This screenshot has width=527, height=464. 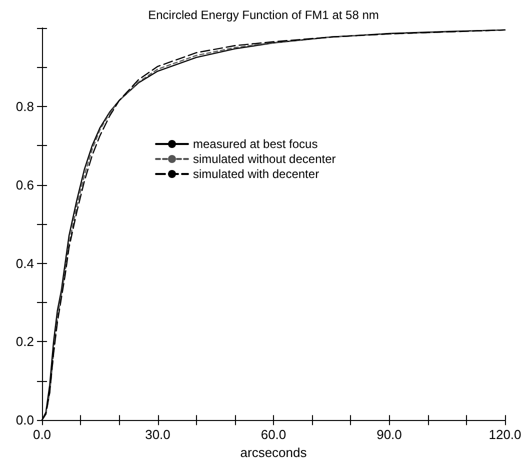 I want to click on chart-title: Encircled Energy Function of FM1 at 58 nm, so click(x=263, y=15).